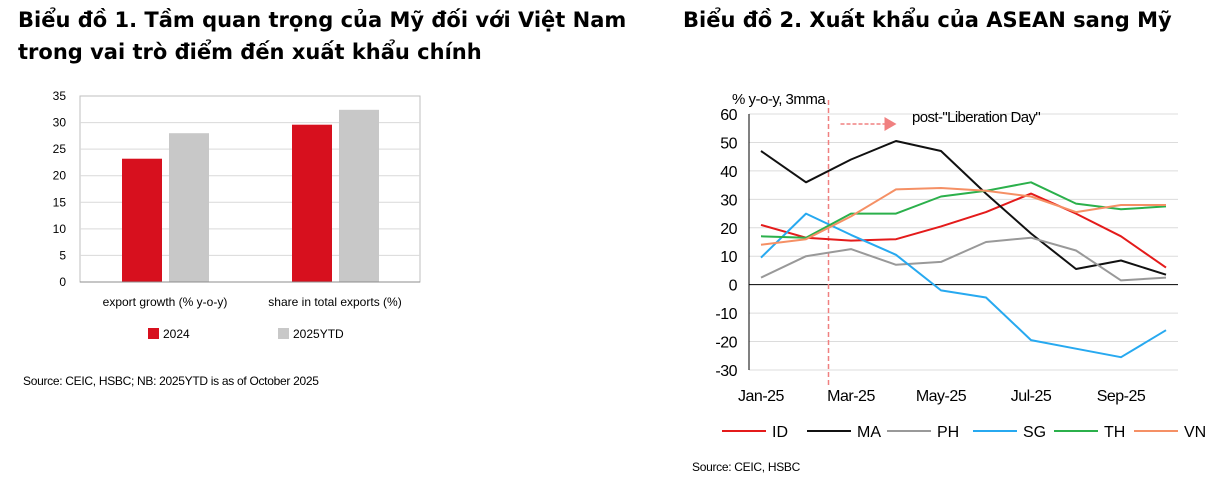  I want to click on series-line-PH, so click(963, 259).